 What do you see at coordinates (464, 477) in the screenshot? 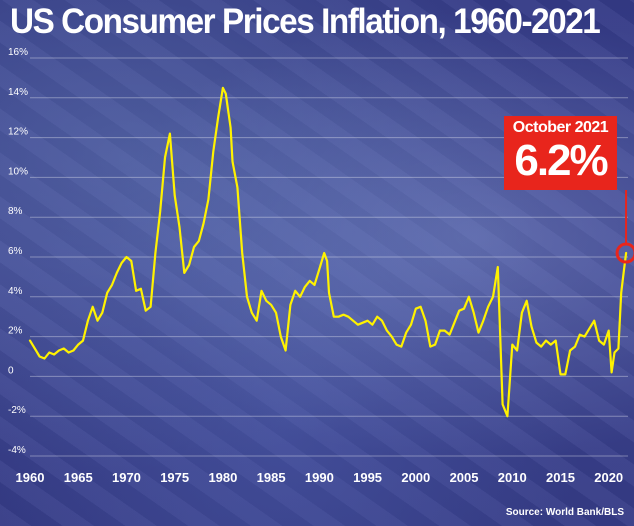
I see `x-tick-label: 2005` at bounding box center [464, 477].